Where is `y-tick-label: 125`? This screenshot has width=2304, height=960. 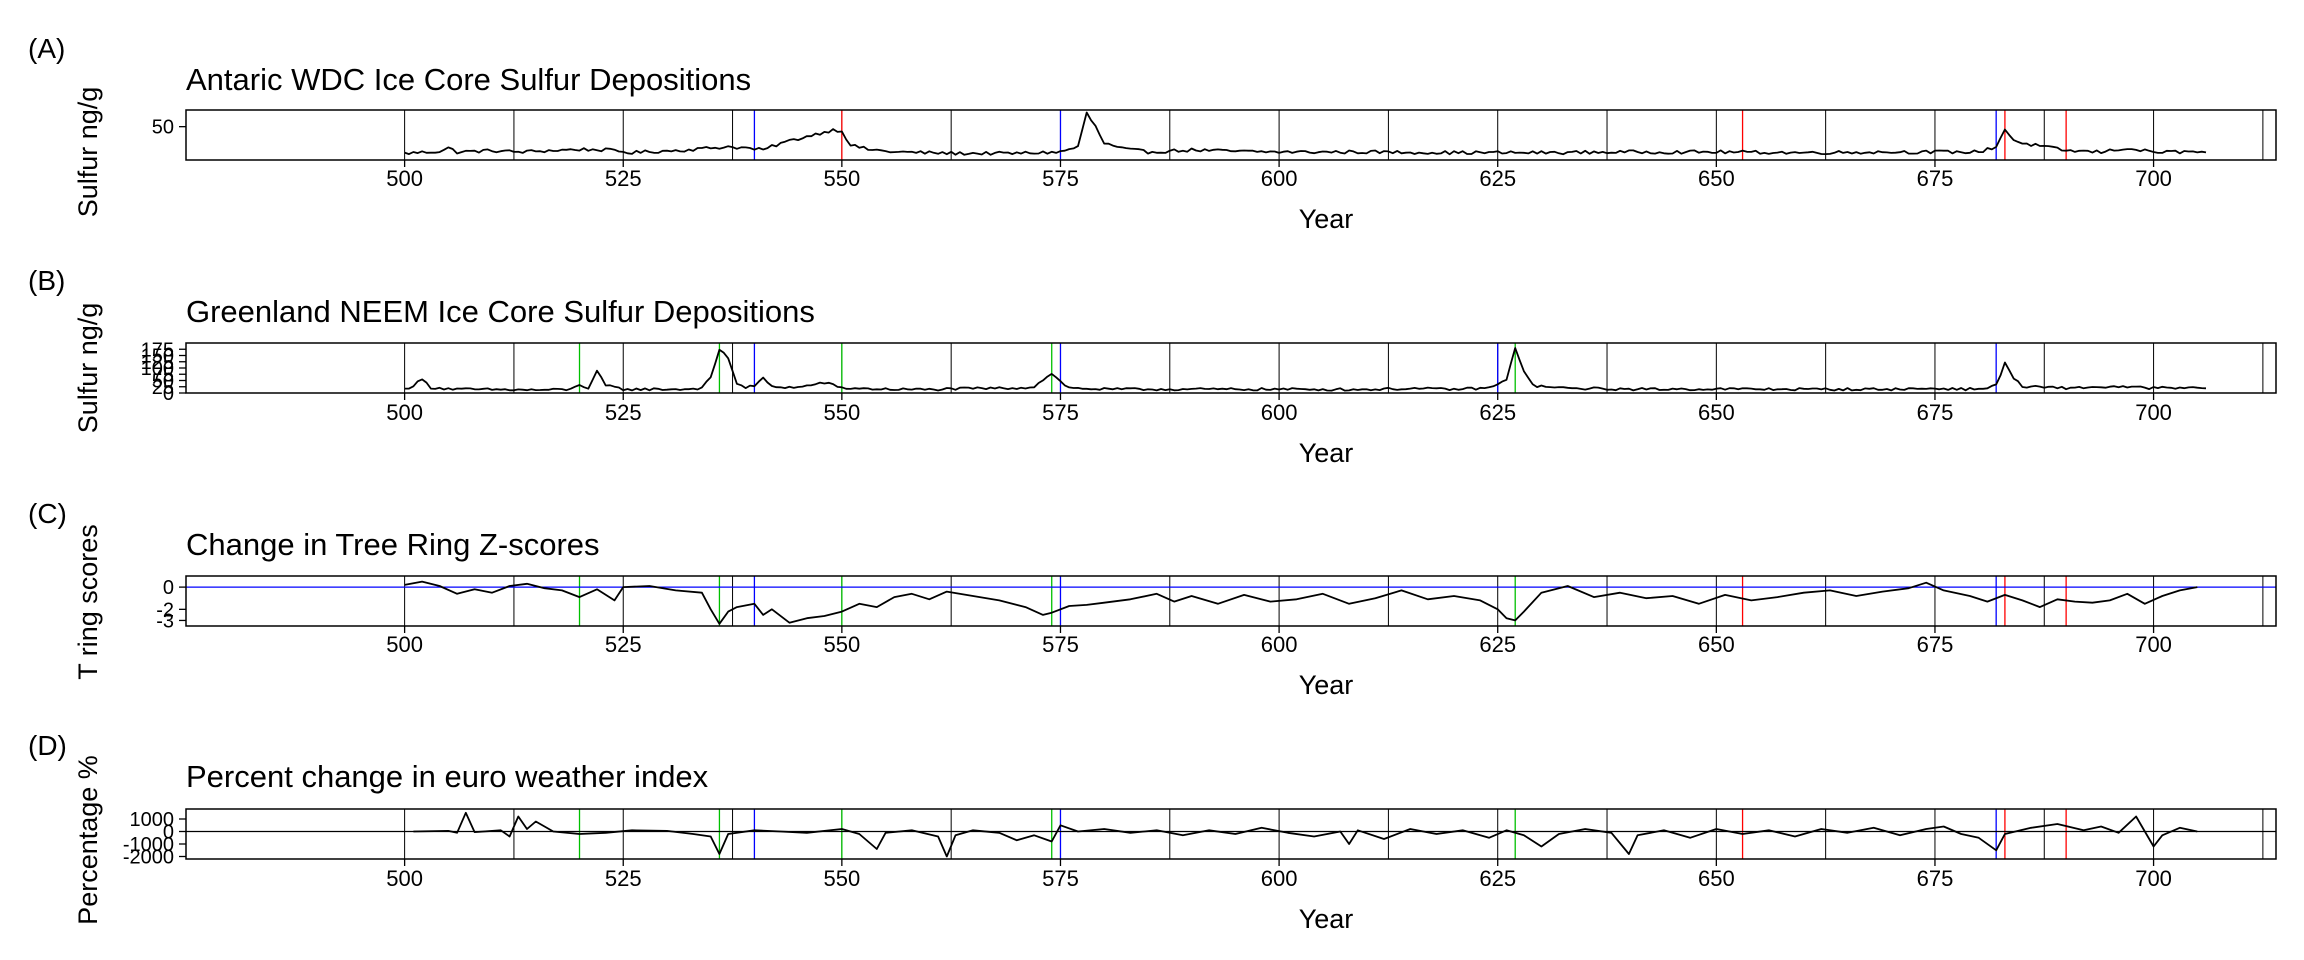
y-tick-label: 125 is located at coordinates (157, 363).